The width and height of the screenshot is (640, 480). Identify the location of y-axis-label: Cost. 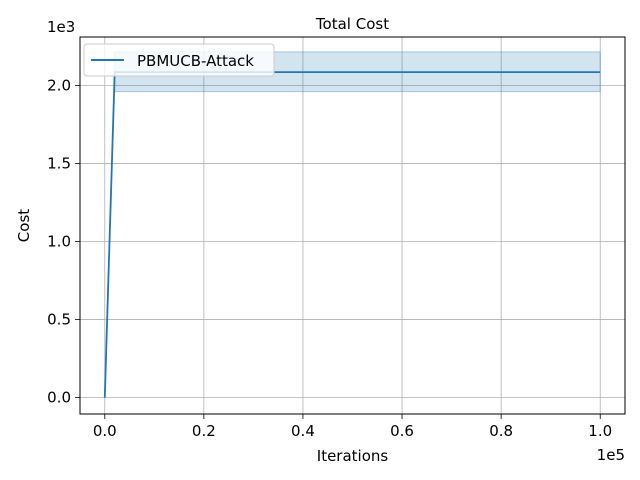
(24, 225).